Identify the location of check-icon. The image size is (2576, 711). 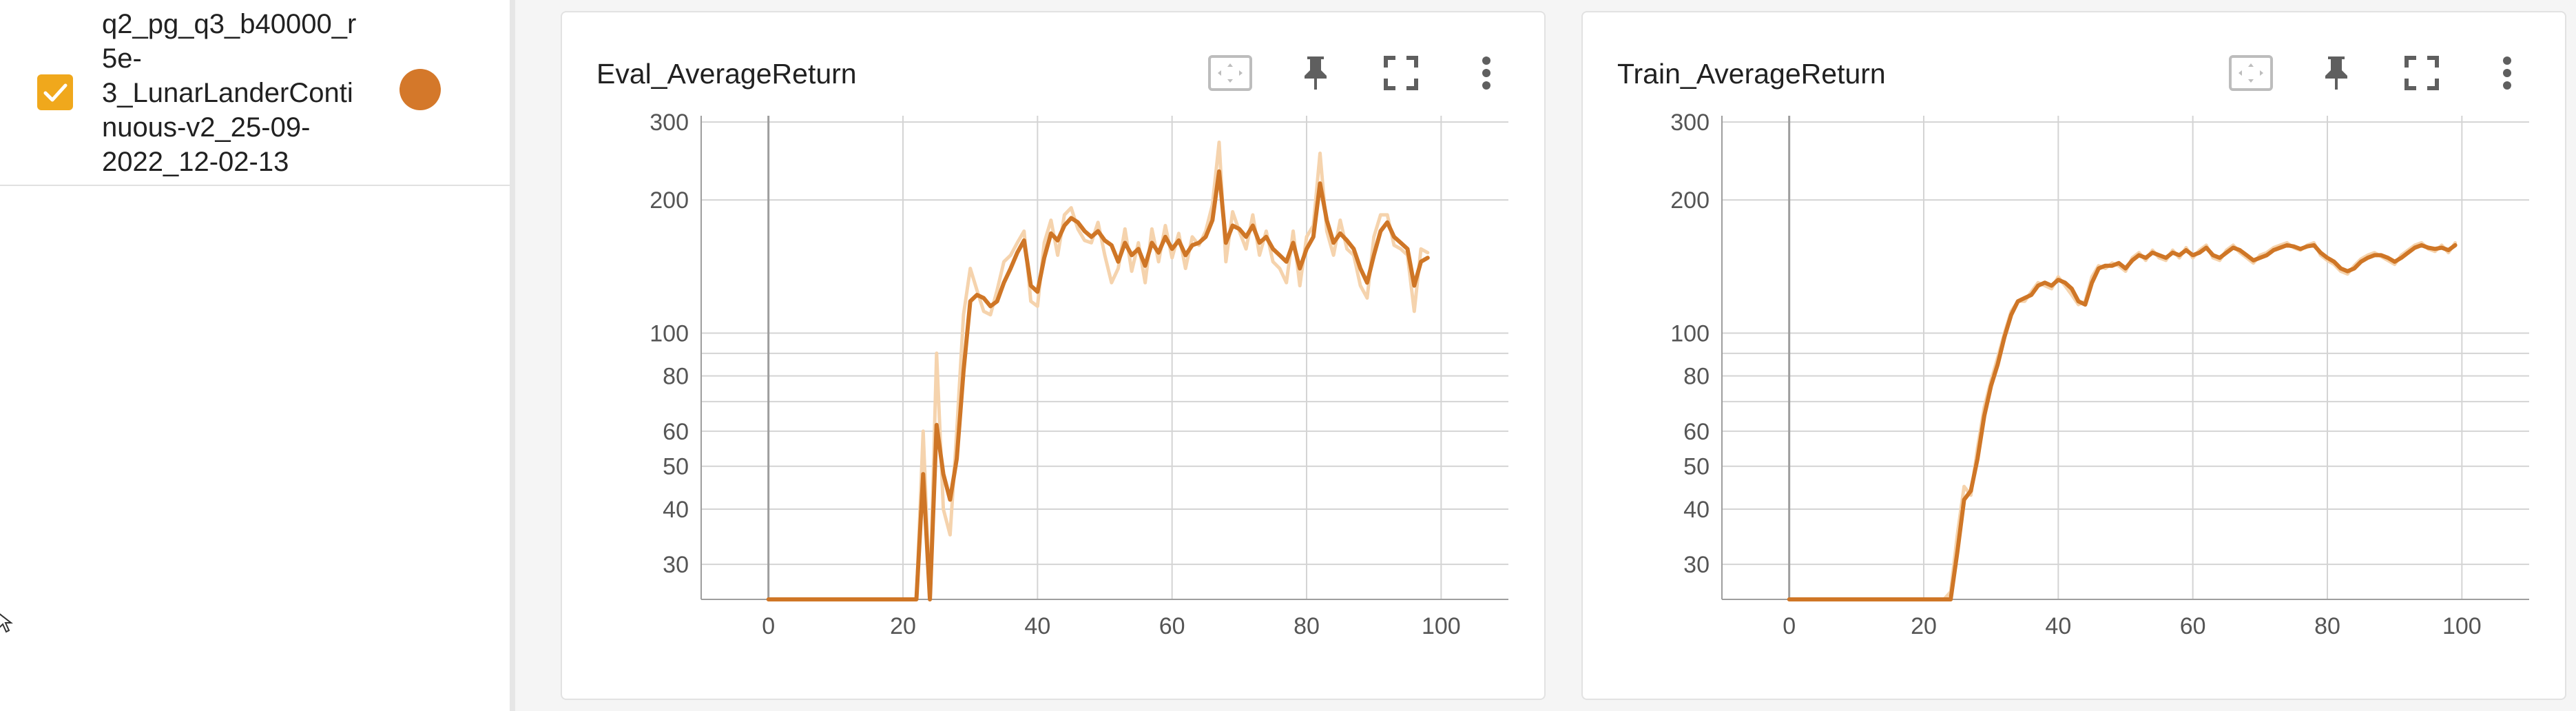
(55, 93).